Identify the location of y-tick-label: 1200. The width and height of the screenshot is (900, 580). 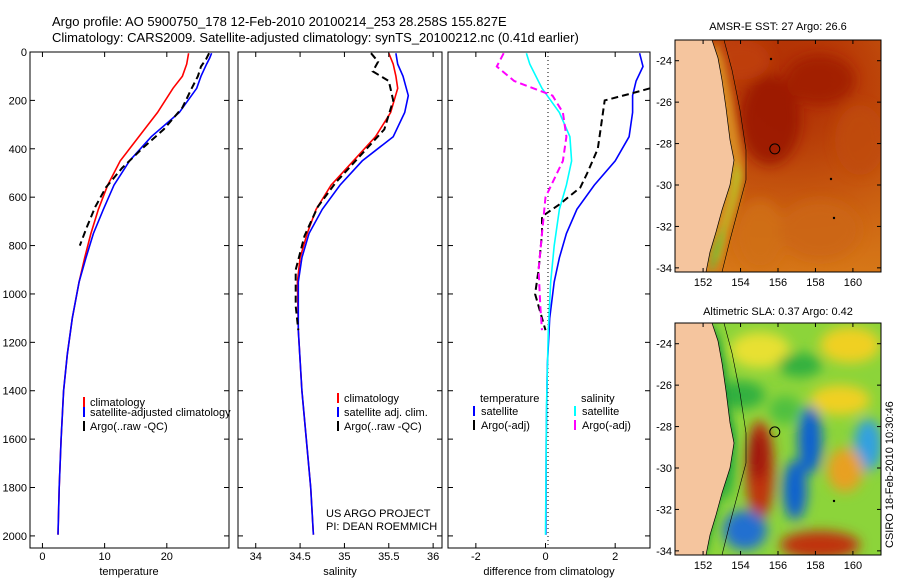
(15, 343).